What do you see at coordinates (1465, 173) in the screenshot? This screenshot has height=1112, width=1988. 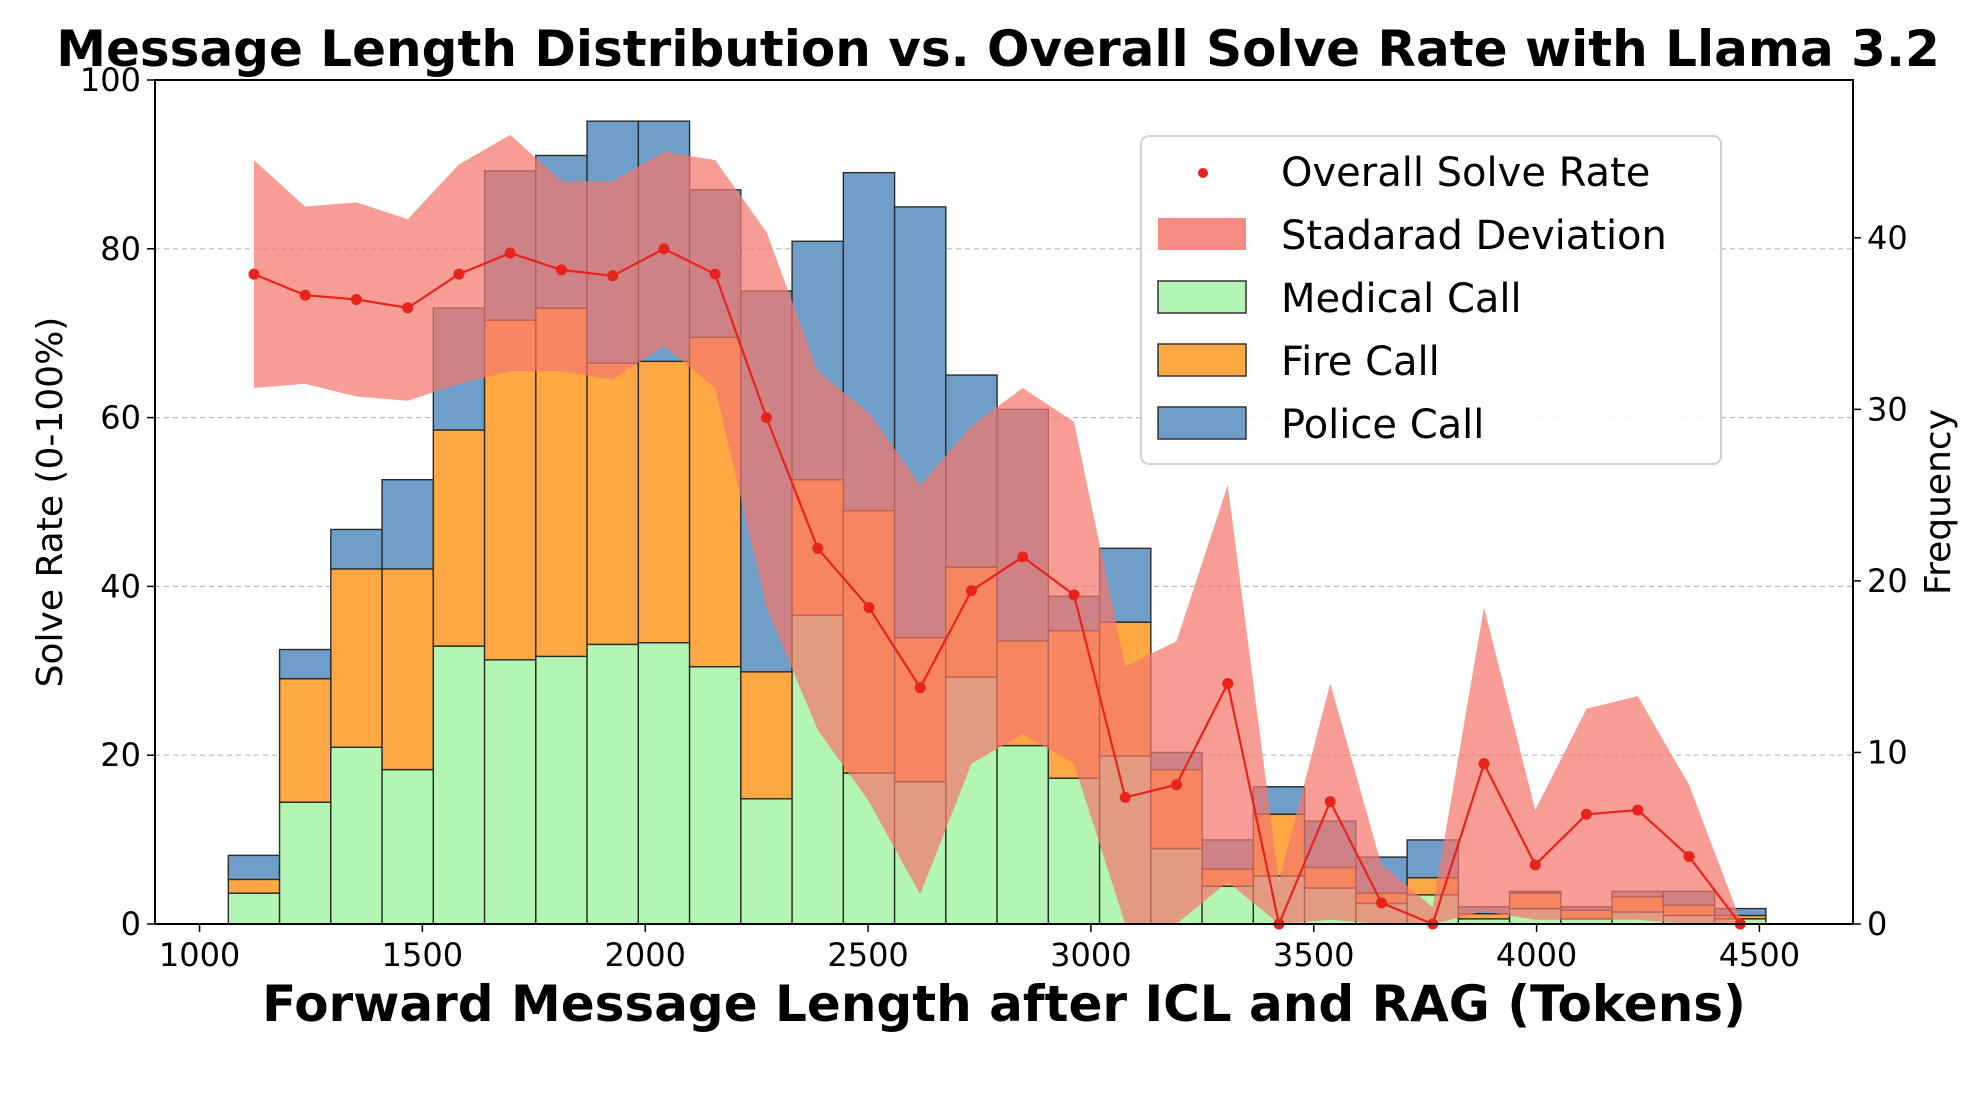 I see `legend-label-solve-rate: Overall Solve Rate` at bounding box center [1465, 173].